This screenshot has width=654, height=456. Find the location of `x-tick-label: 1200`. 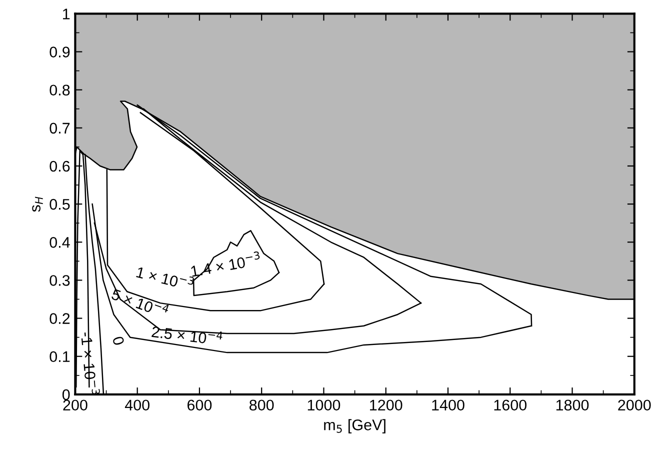

x-tick-label: 1200 is located at coordinates (386, 405).